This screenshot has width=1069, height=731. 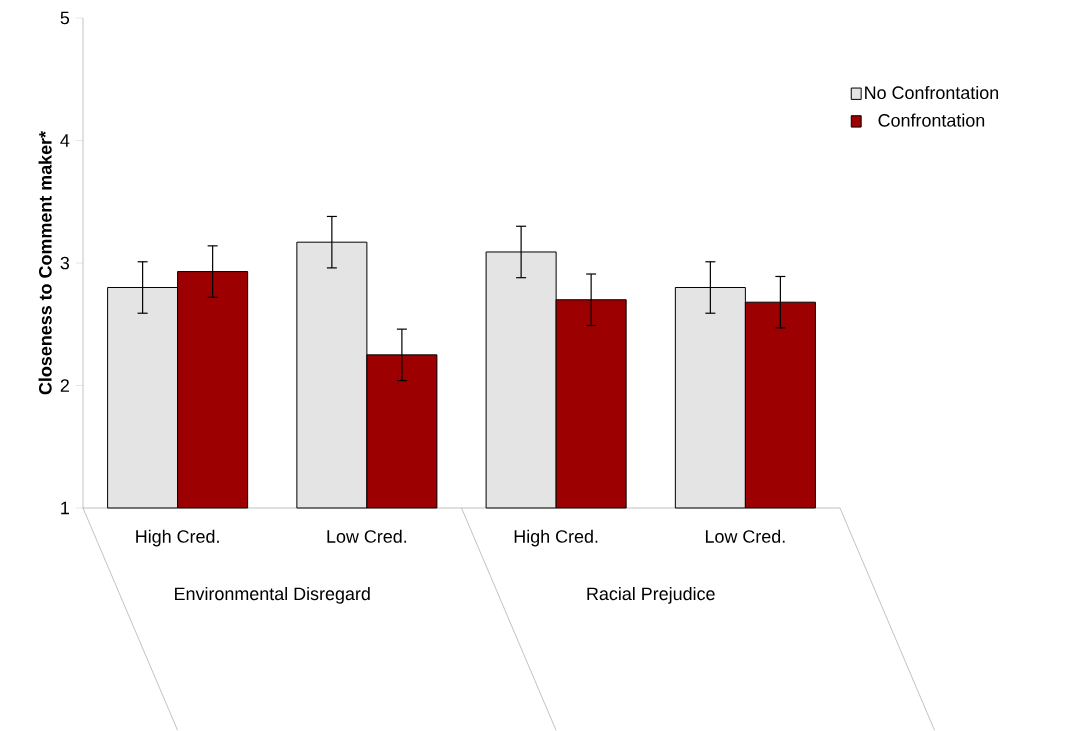 What do you see at coordinates (65, 263) in the screenshot?
I see `y-tick-label: 3` at bounding box center [65, 263].